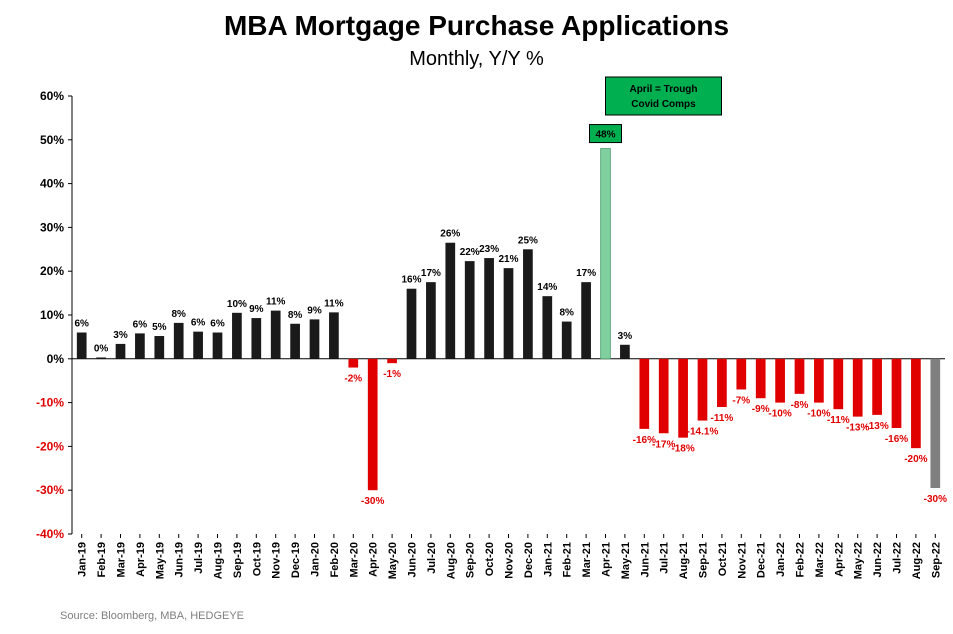  I want to click on data-label: 16%, so click(411, 280).